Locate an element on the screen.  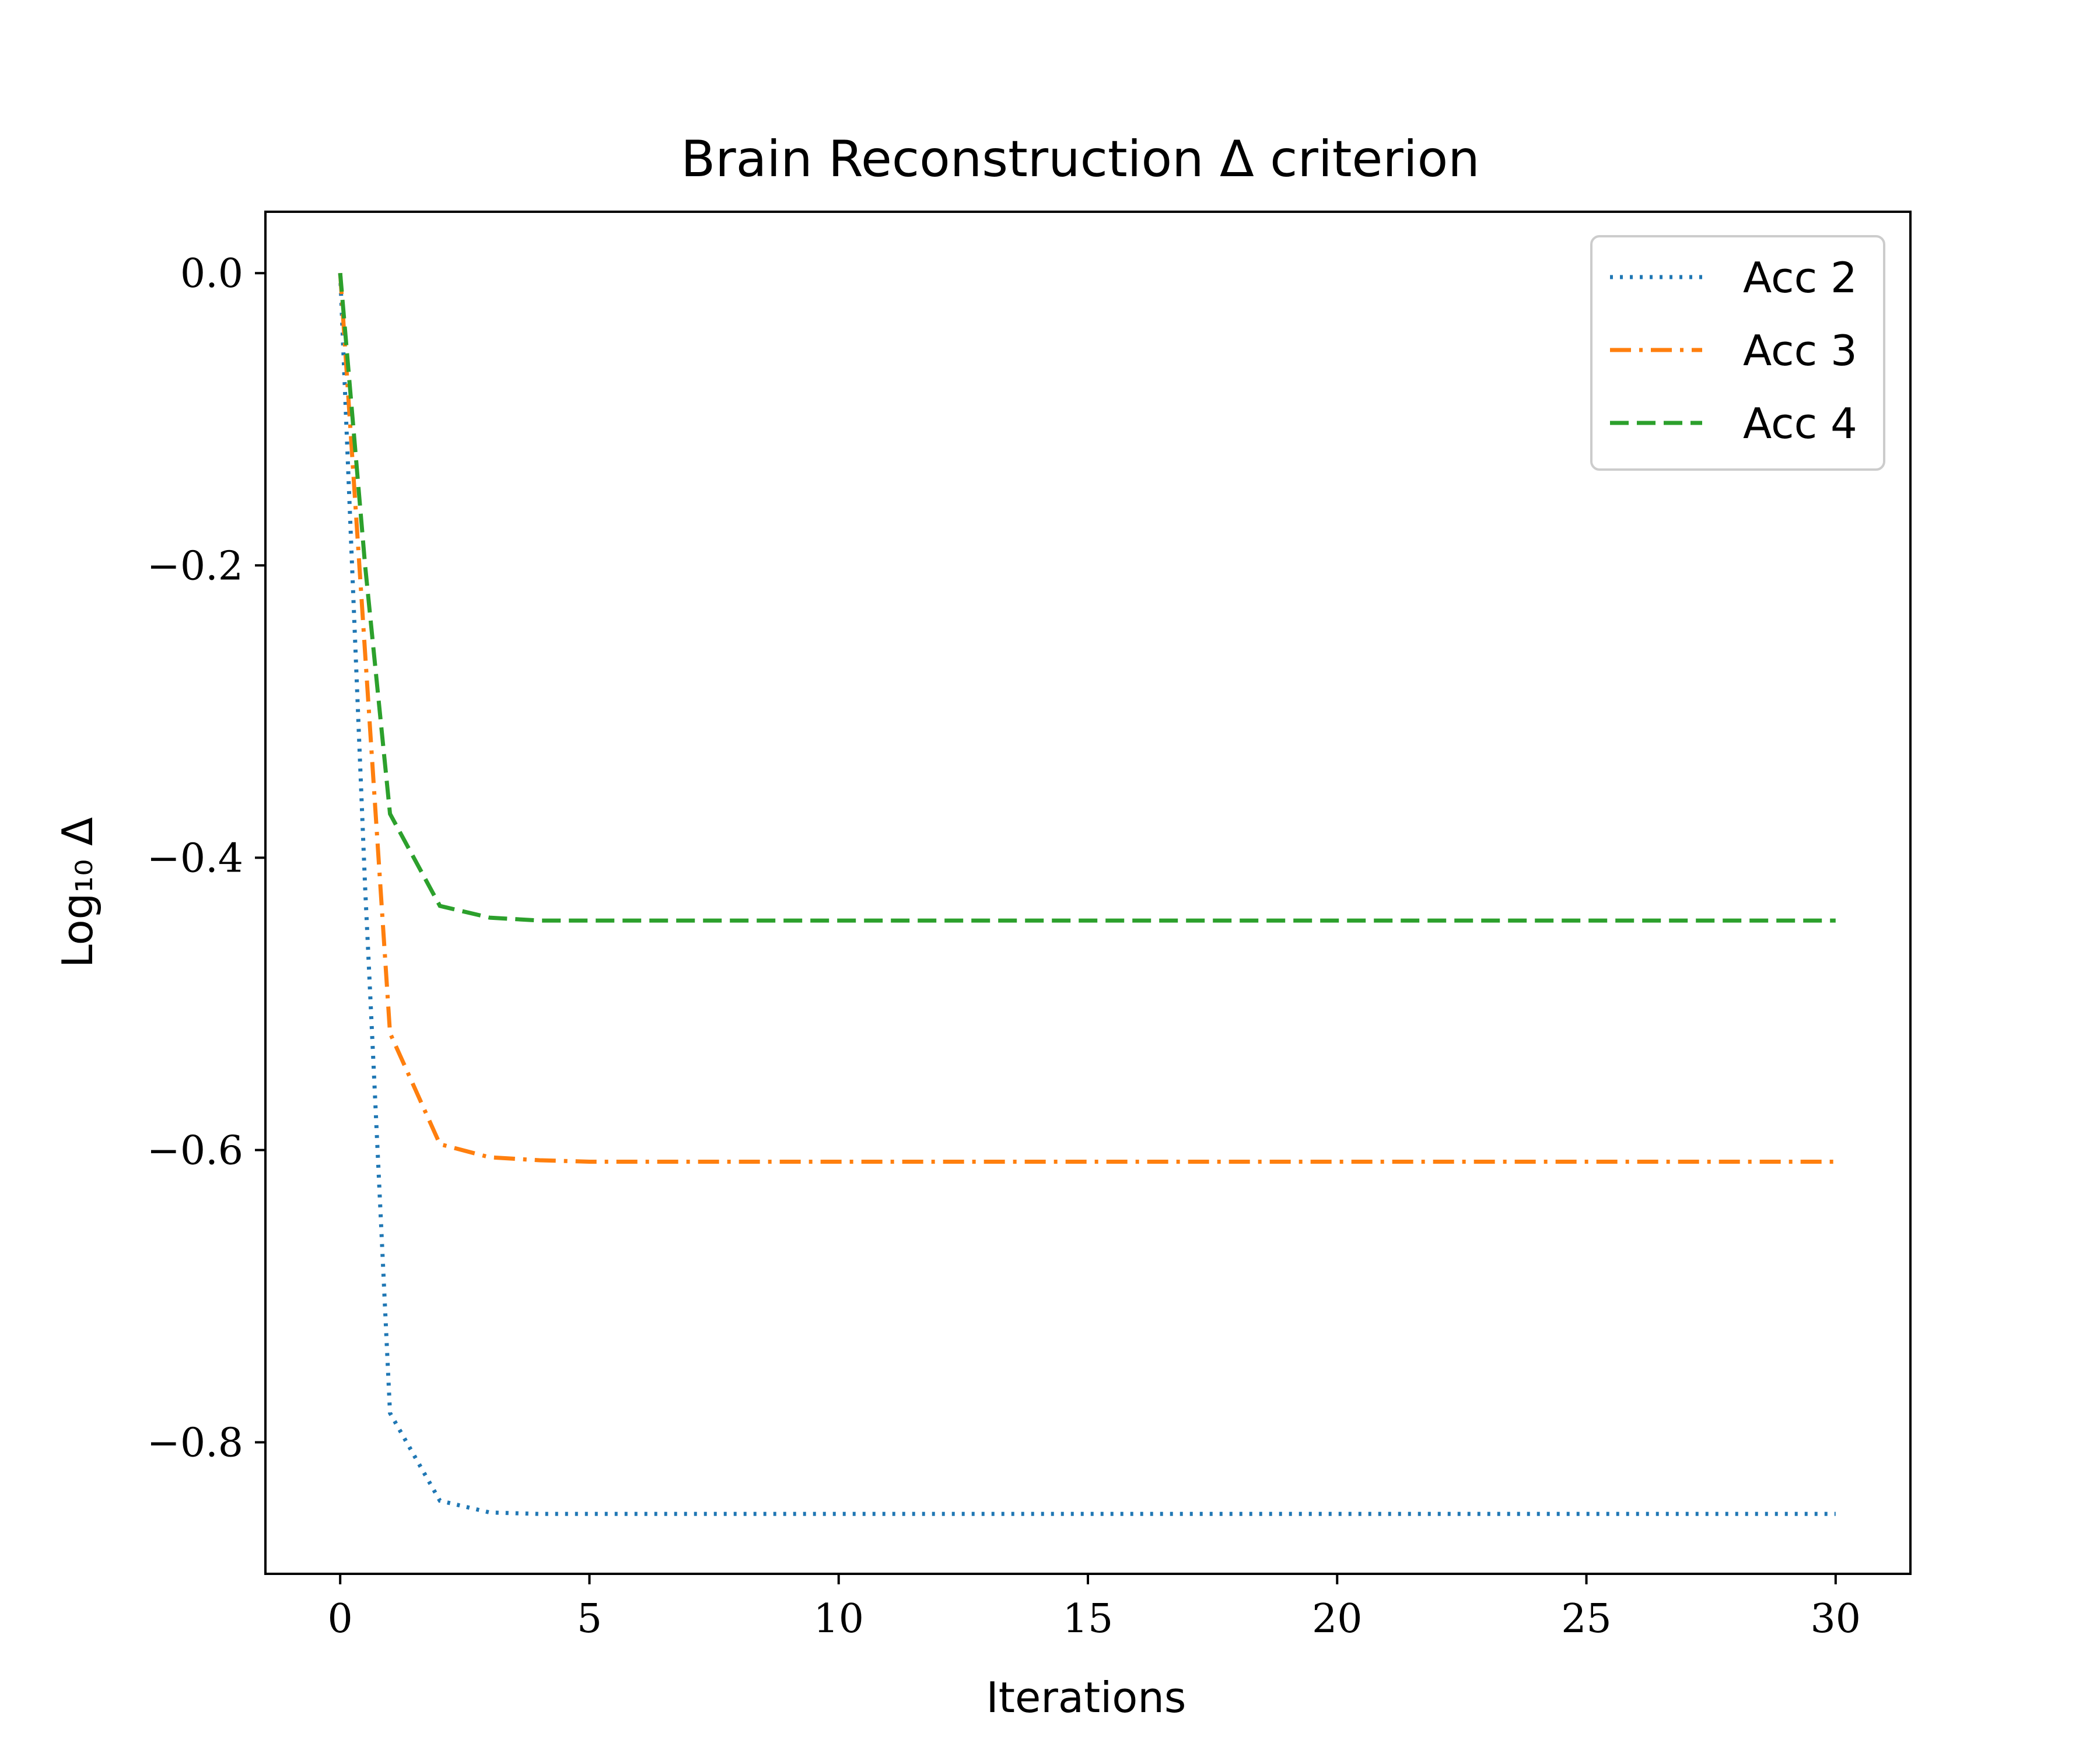
x-tick-label: 15 is located at coordinates (1088, 1619).